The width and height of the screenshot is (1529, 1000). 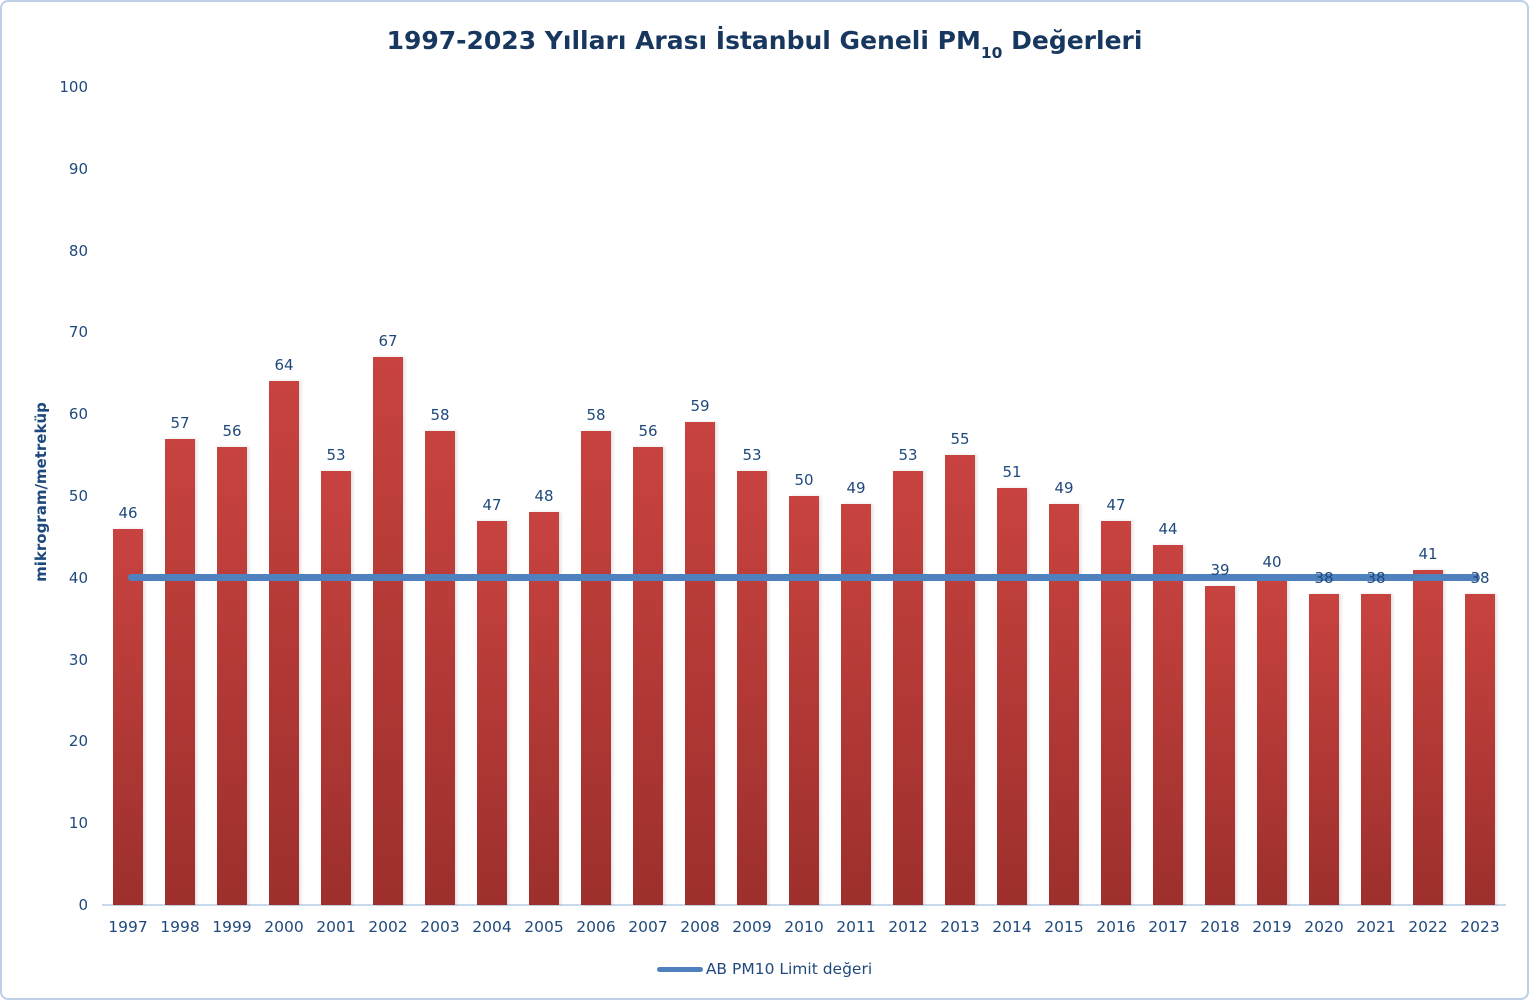 What do you see at coordinates (1064, 488) in the screenshot?
I see `value-label-2015: 49` at bounding box center [1064, 488].